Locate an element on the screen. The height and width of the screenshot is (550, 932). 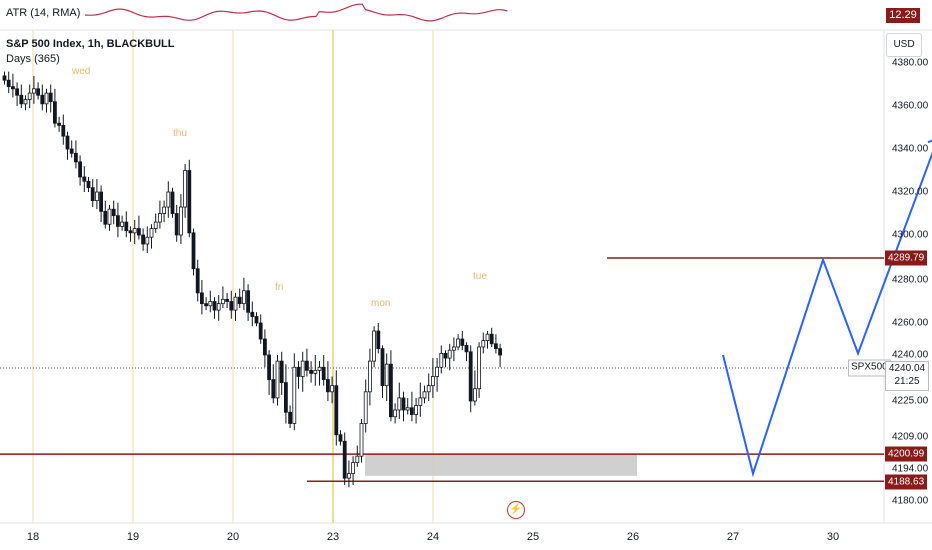
currency-button: USD is located at coordinates (904, 45).